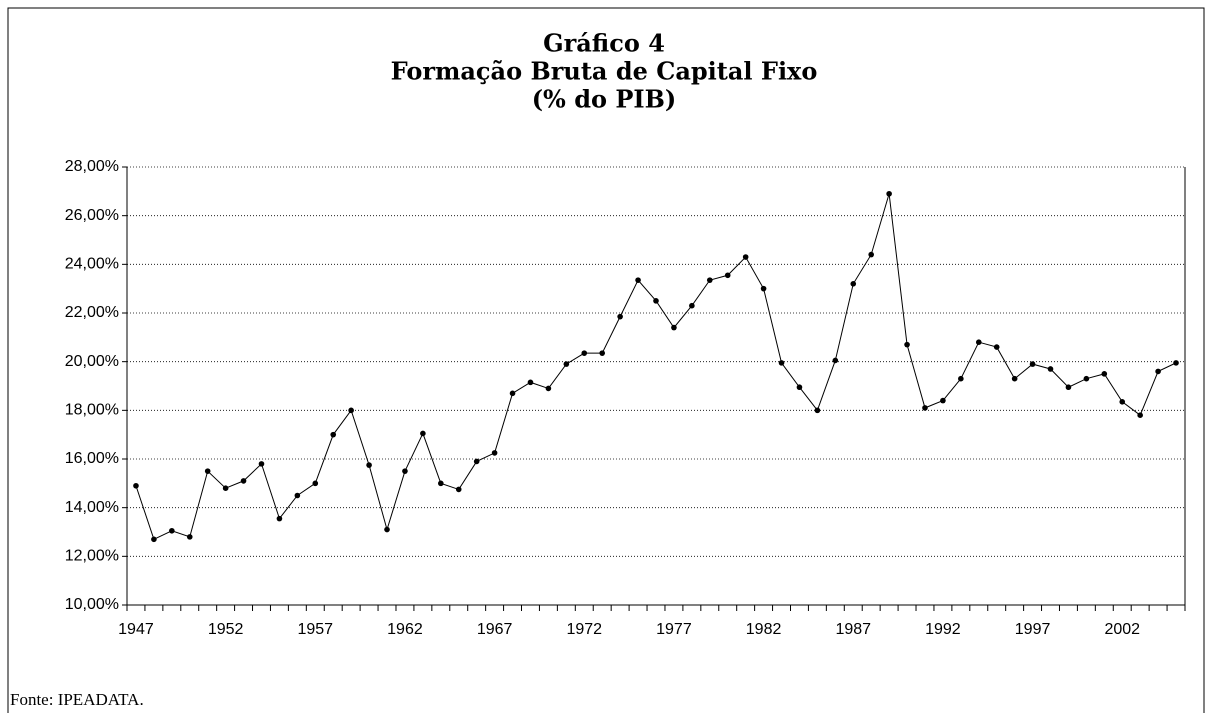 The height and width of the screenshot is (713, 1208). Describe the element at coordinates (315, 629) in the screenshot. I see `x-tick-label: 1957` at that location.